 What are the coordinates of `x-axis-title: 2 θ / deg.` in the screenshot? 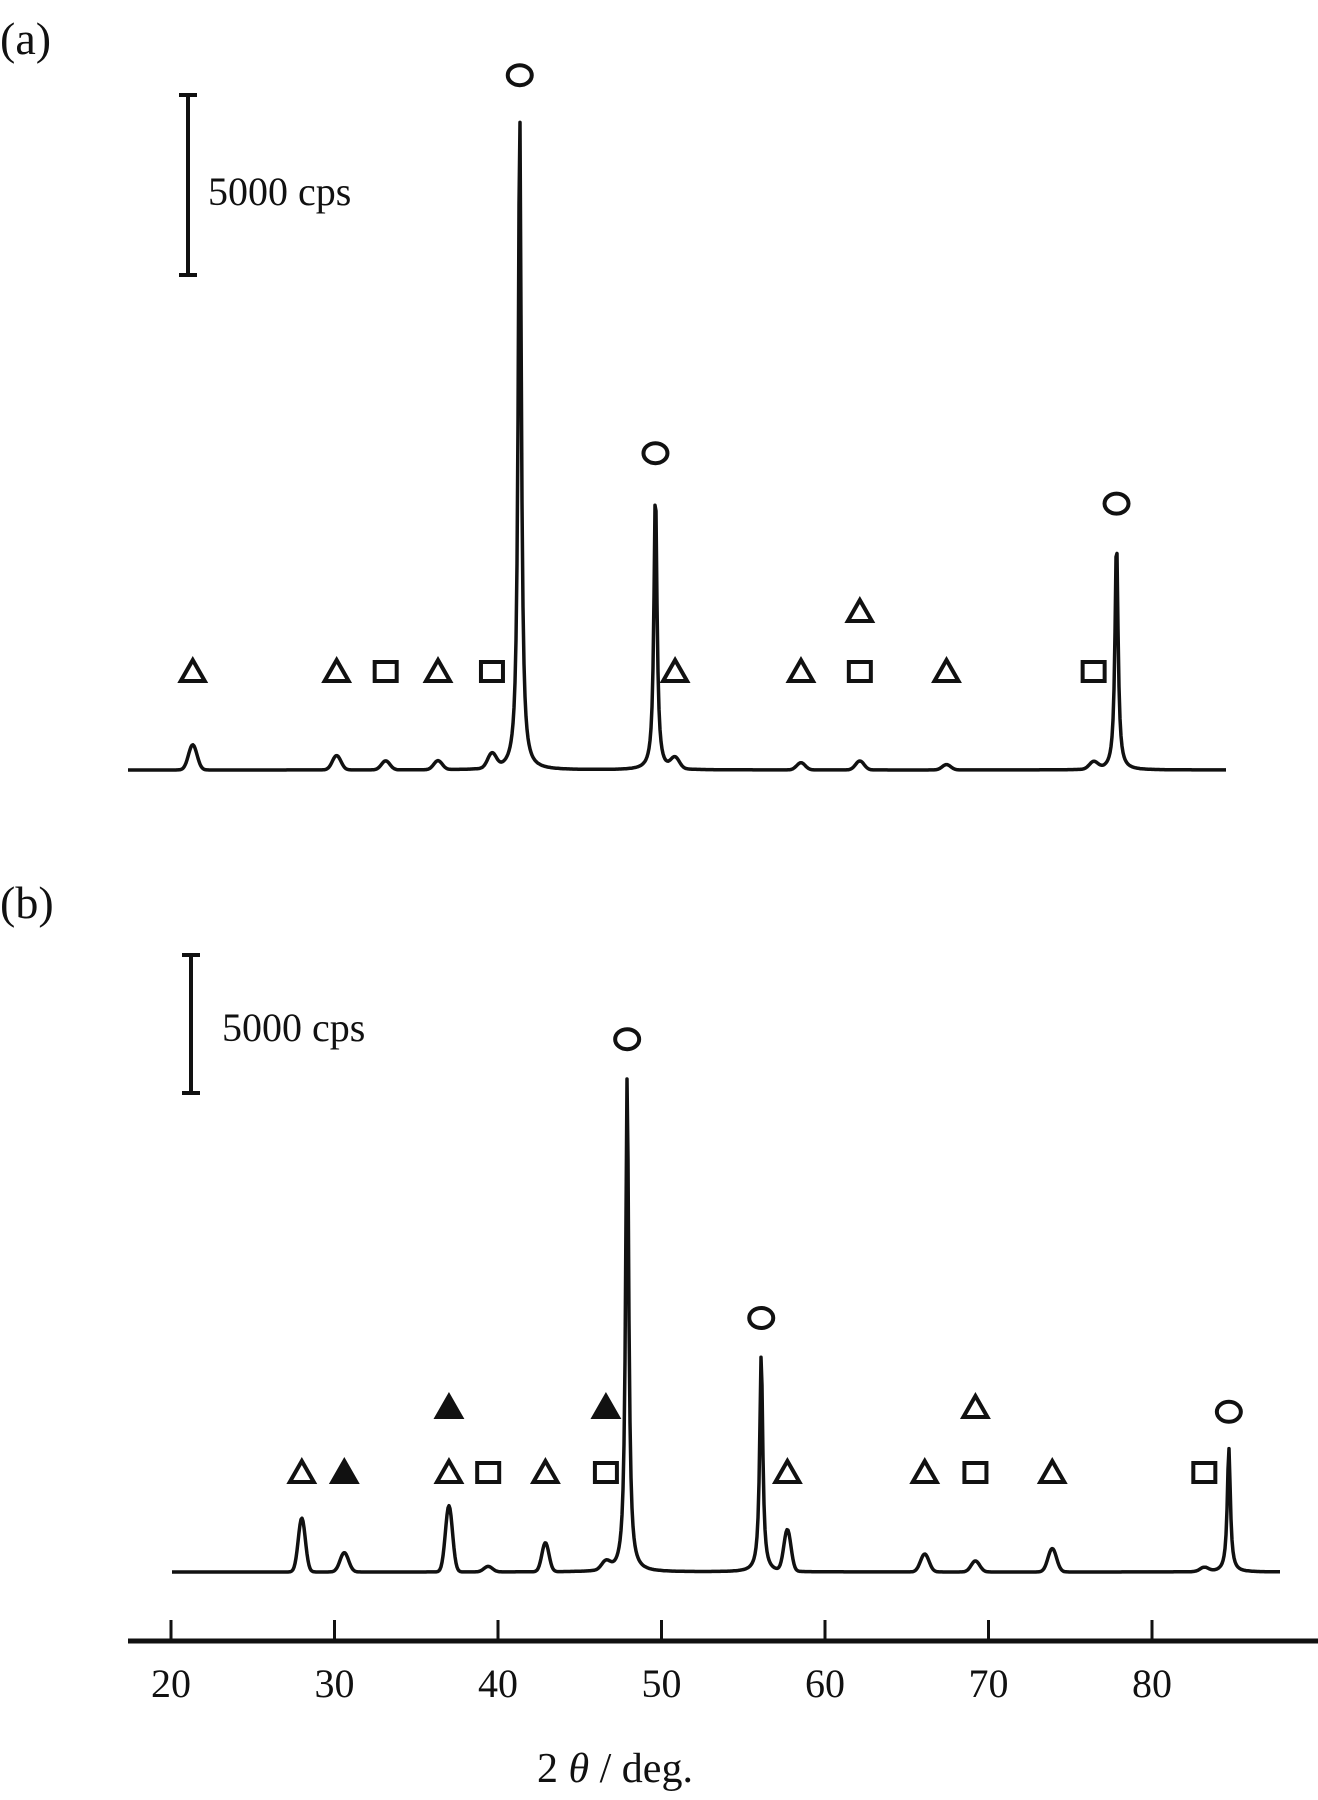 It's located at (615, 1769).